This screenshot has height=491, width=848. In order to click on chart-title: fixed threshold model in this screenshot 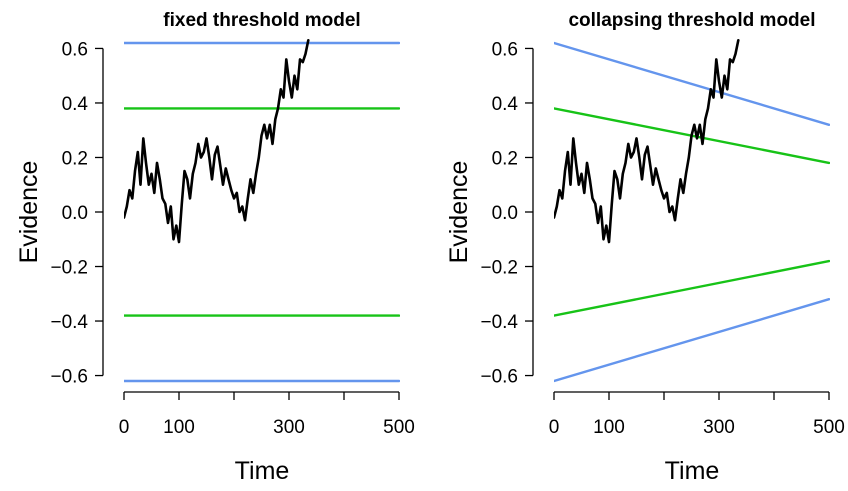, I will do `click(261, 20)`.